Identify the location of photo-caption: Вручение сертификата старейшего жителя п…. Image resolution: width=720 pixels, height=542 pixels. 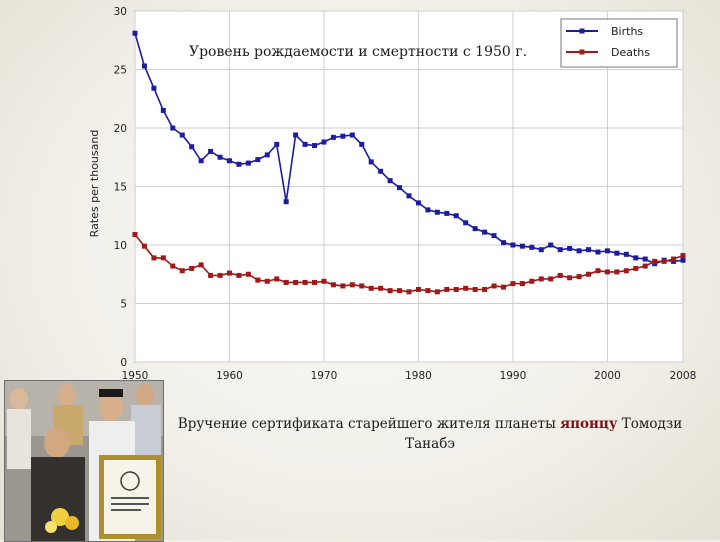
(430, 434).